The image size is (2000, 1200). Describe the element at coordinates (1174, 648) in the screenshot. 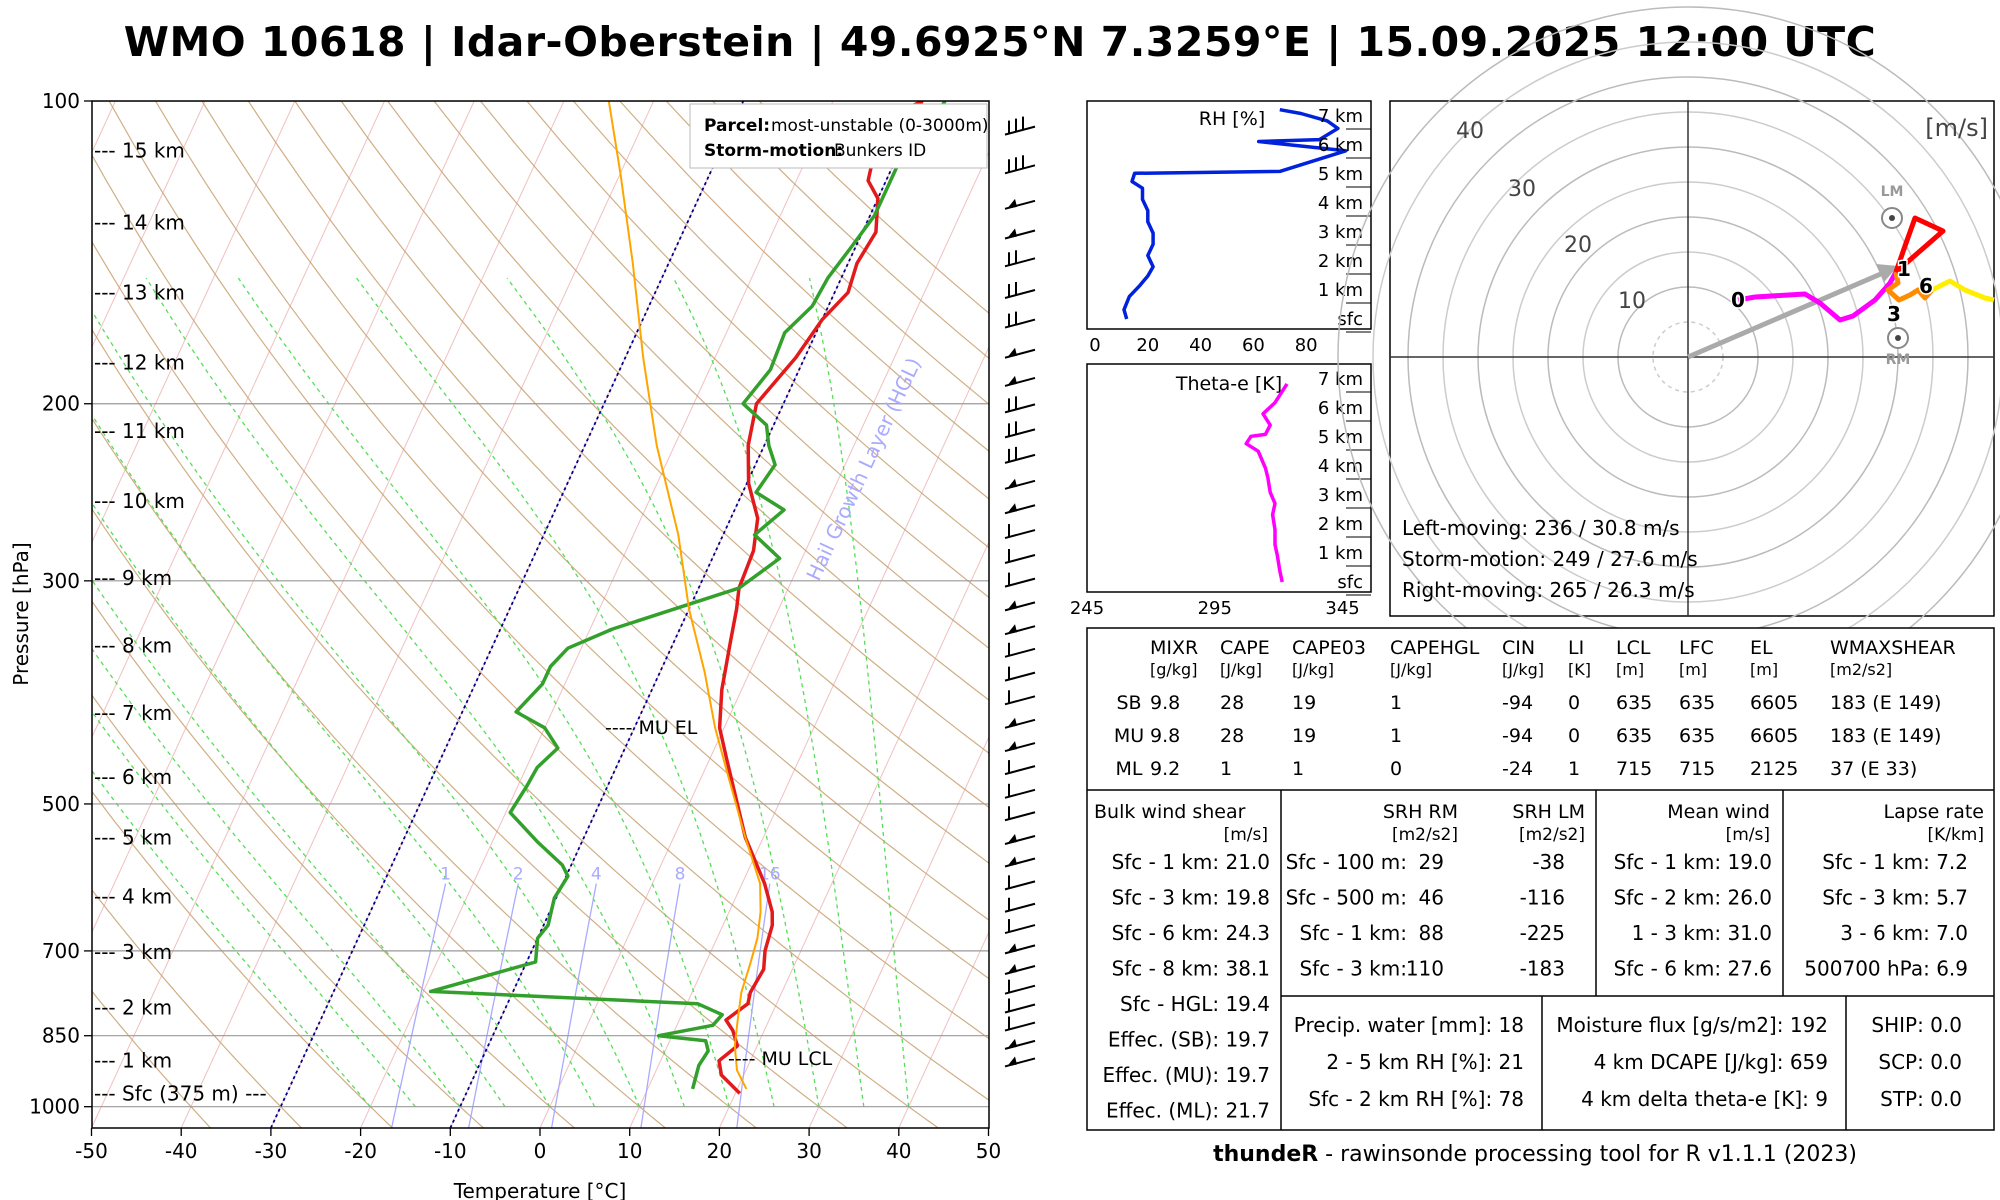

I see `column-header: MIXR` at that location.